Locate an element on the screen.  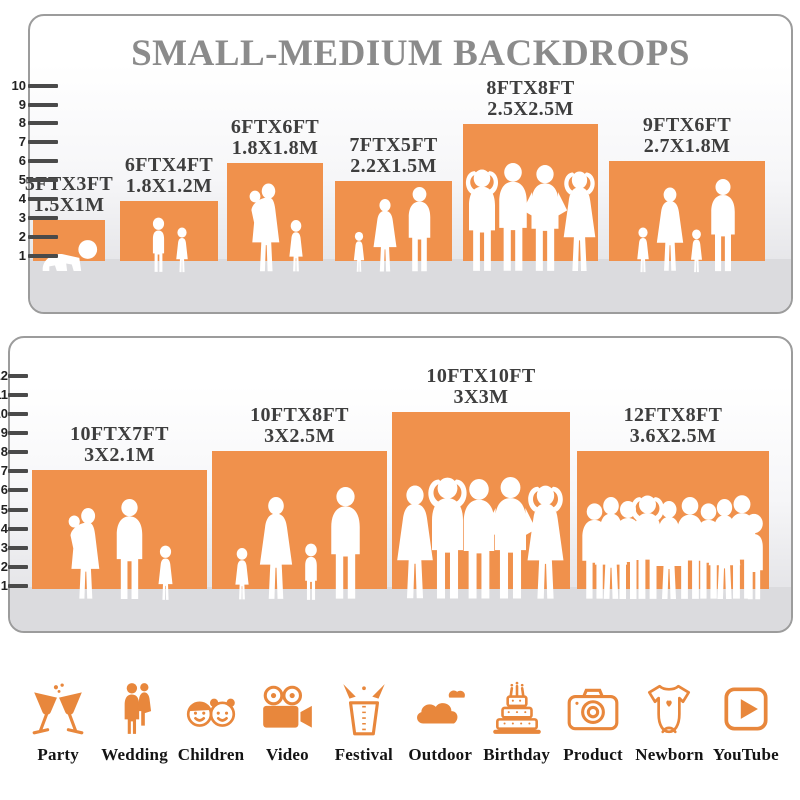
party-glasses-icon-box is located at coordinates (58, 709).